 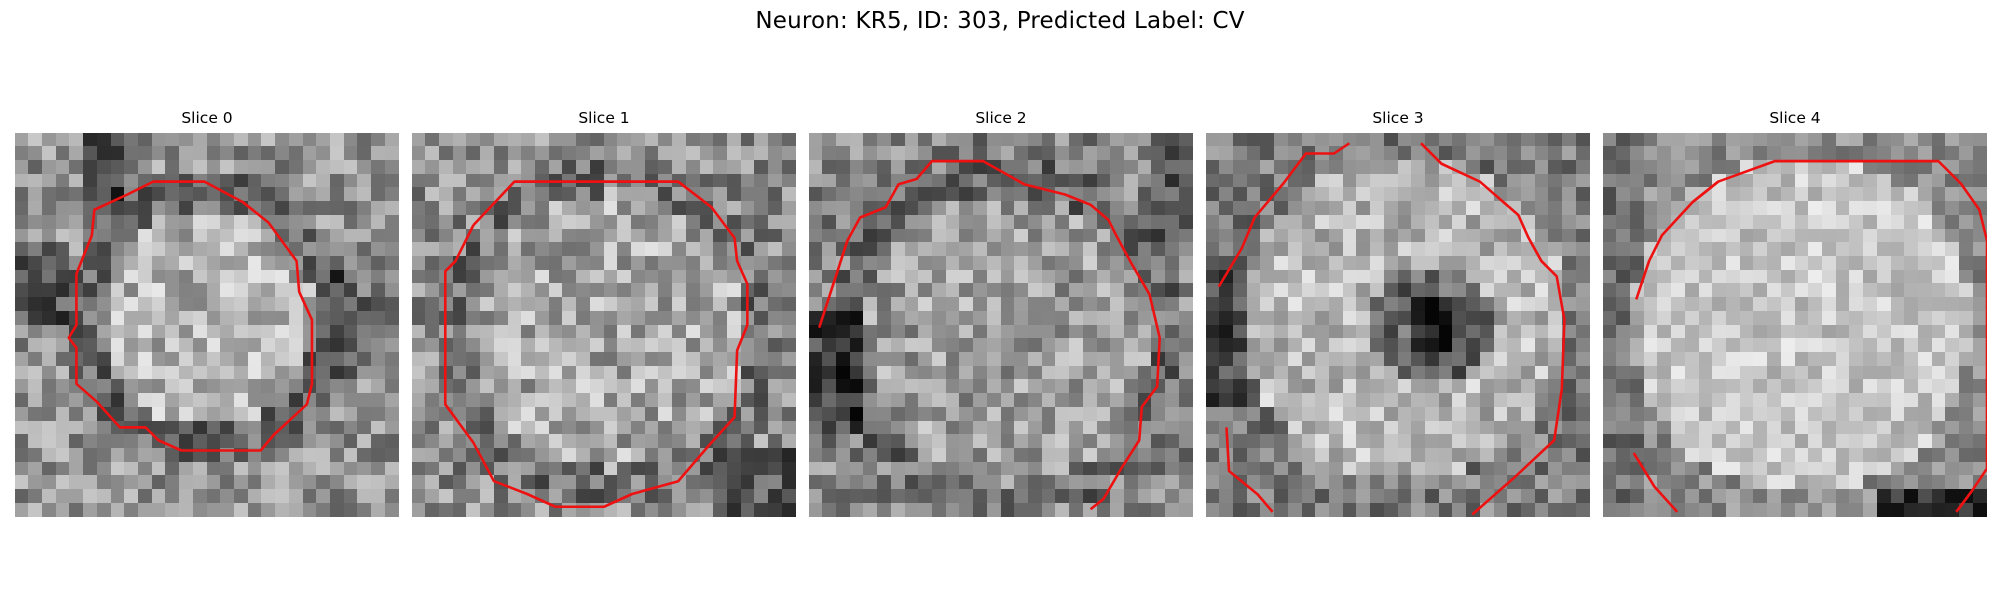 What do you see at coordinates (207, 118) in the screenshot?
I see `slice-title: Slice 0` at bounding box center [207, 118].